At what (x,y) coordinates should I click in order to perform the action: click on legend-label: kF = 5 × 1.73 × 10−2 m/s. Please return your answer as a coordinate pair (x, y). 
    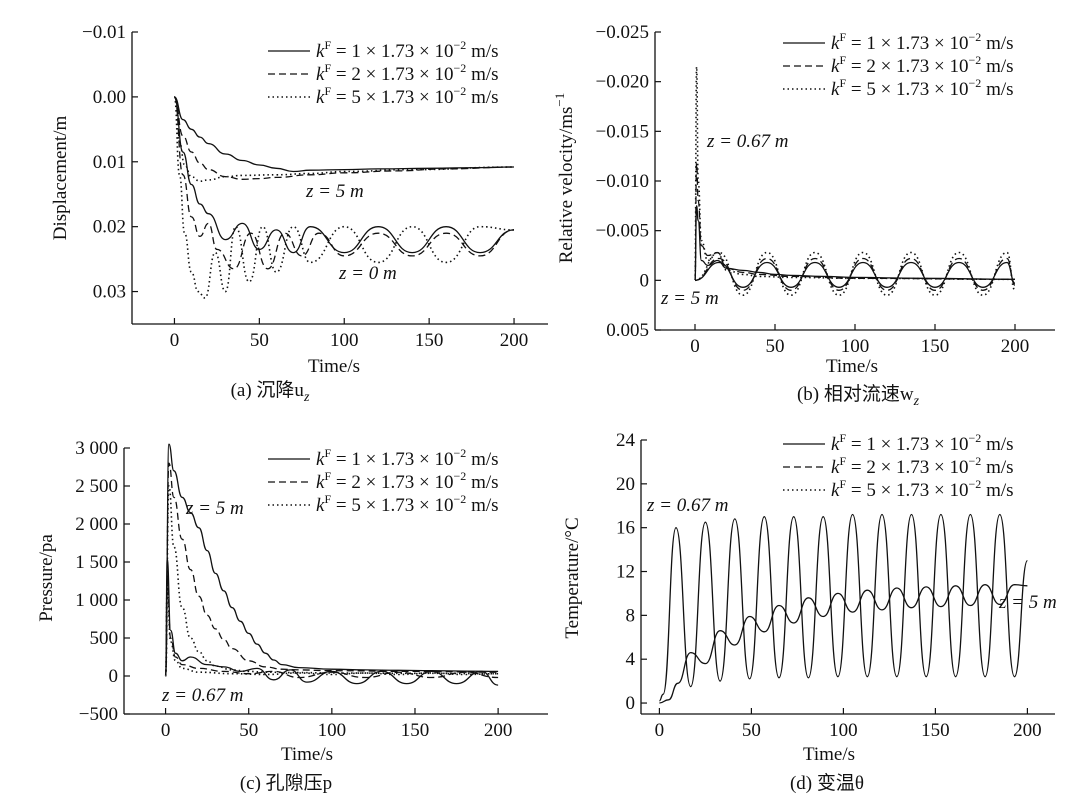
    Looking at the image, I should click on (922, 489).